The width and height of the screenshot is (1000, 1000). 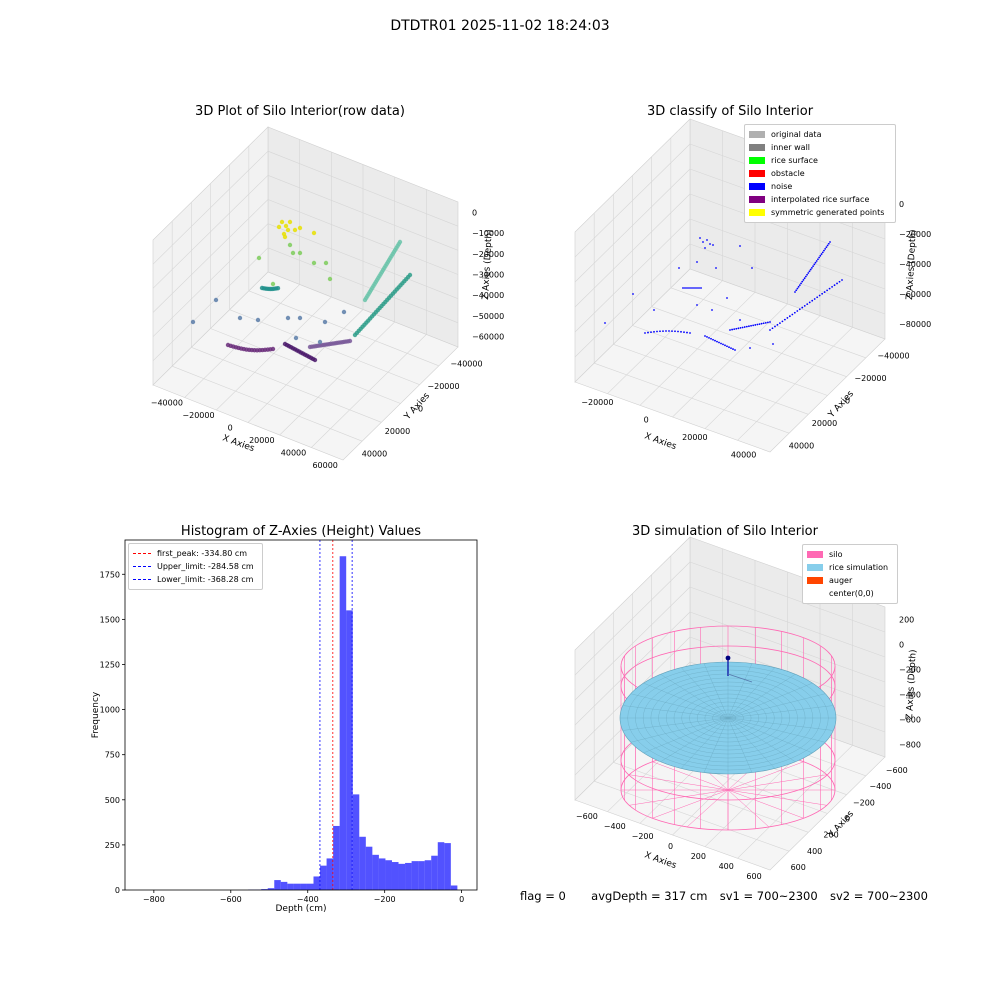 What do you see at coordinates (753, 876) in the screenshot?
I see `x-tick-label: 600` at bounding box center [753, 876].